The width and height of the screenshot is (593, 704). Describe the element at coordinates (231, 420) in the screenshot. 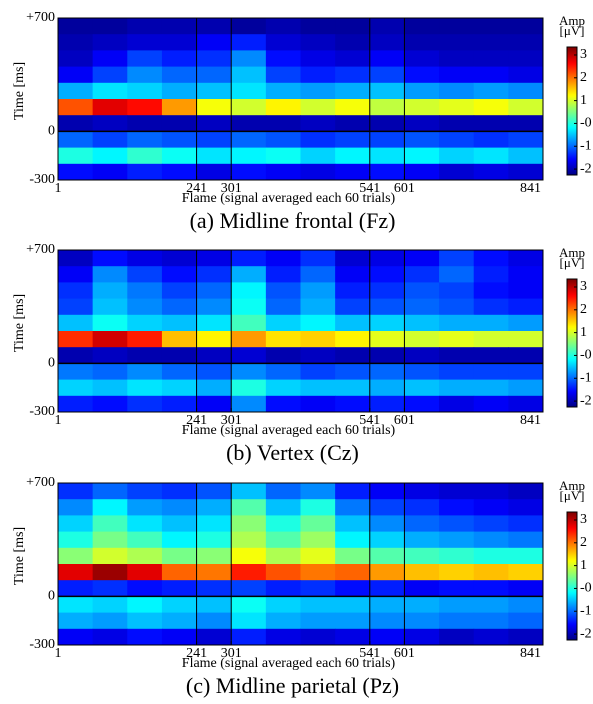

I see `x-tick-label: 301` at that location.